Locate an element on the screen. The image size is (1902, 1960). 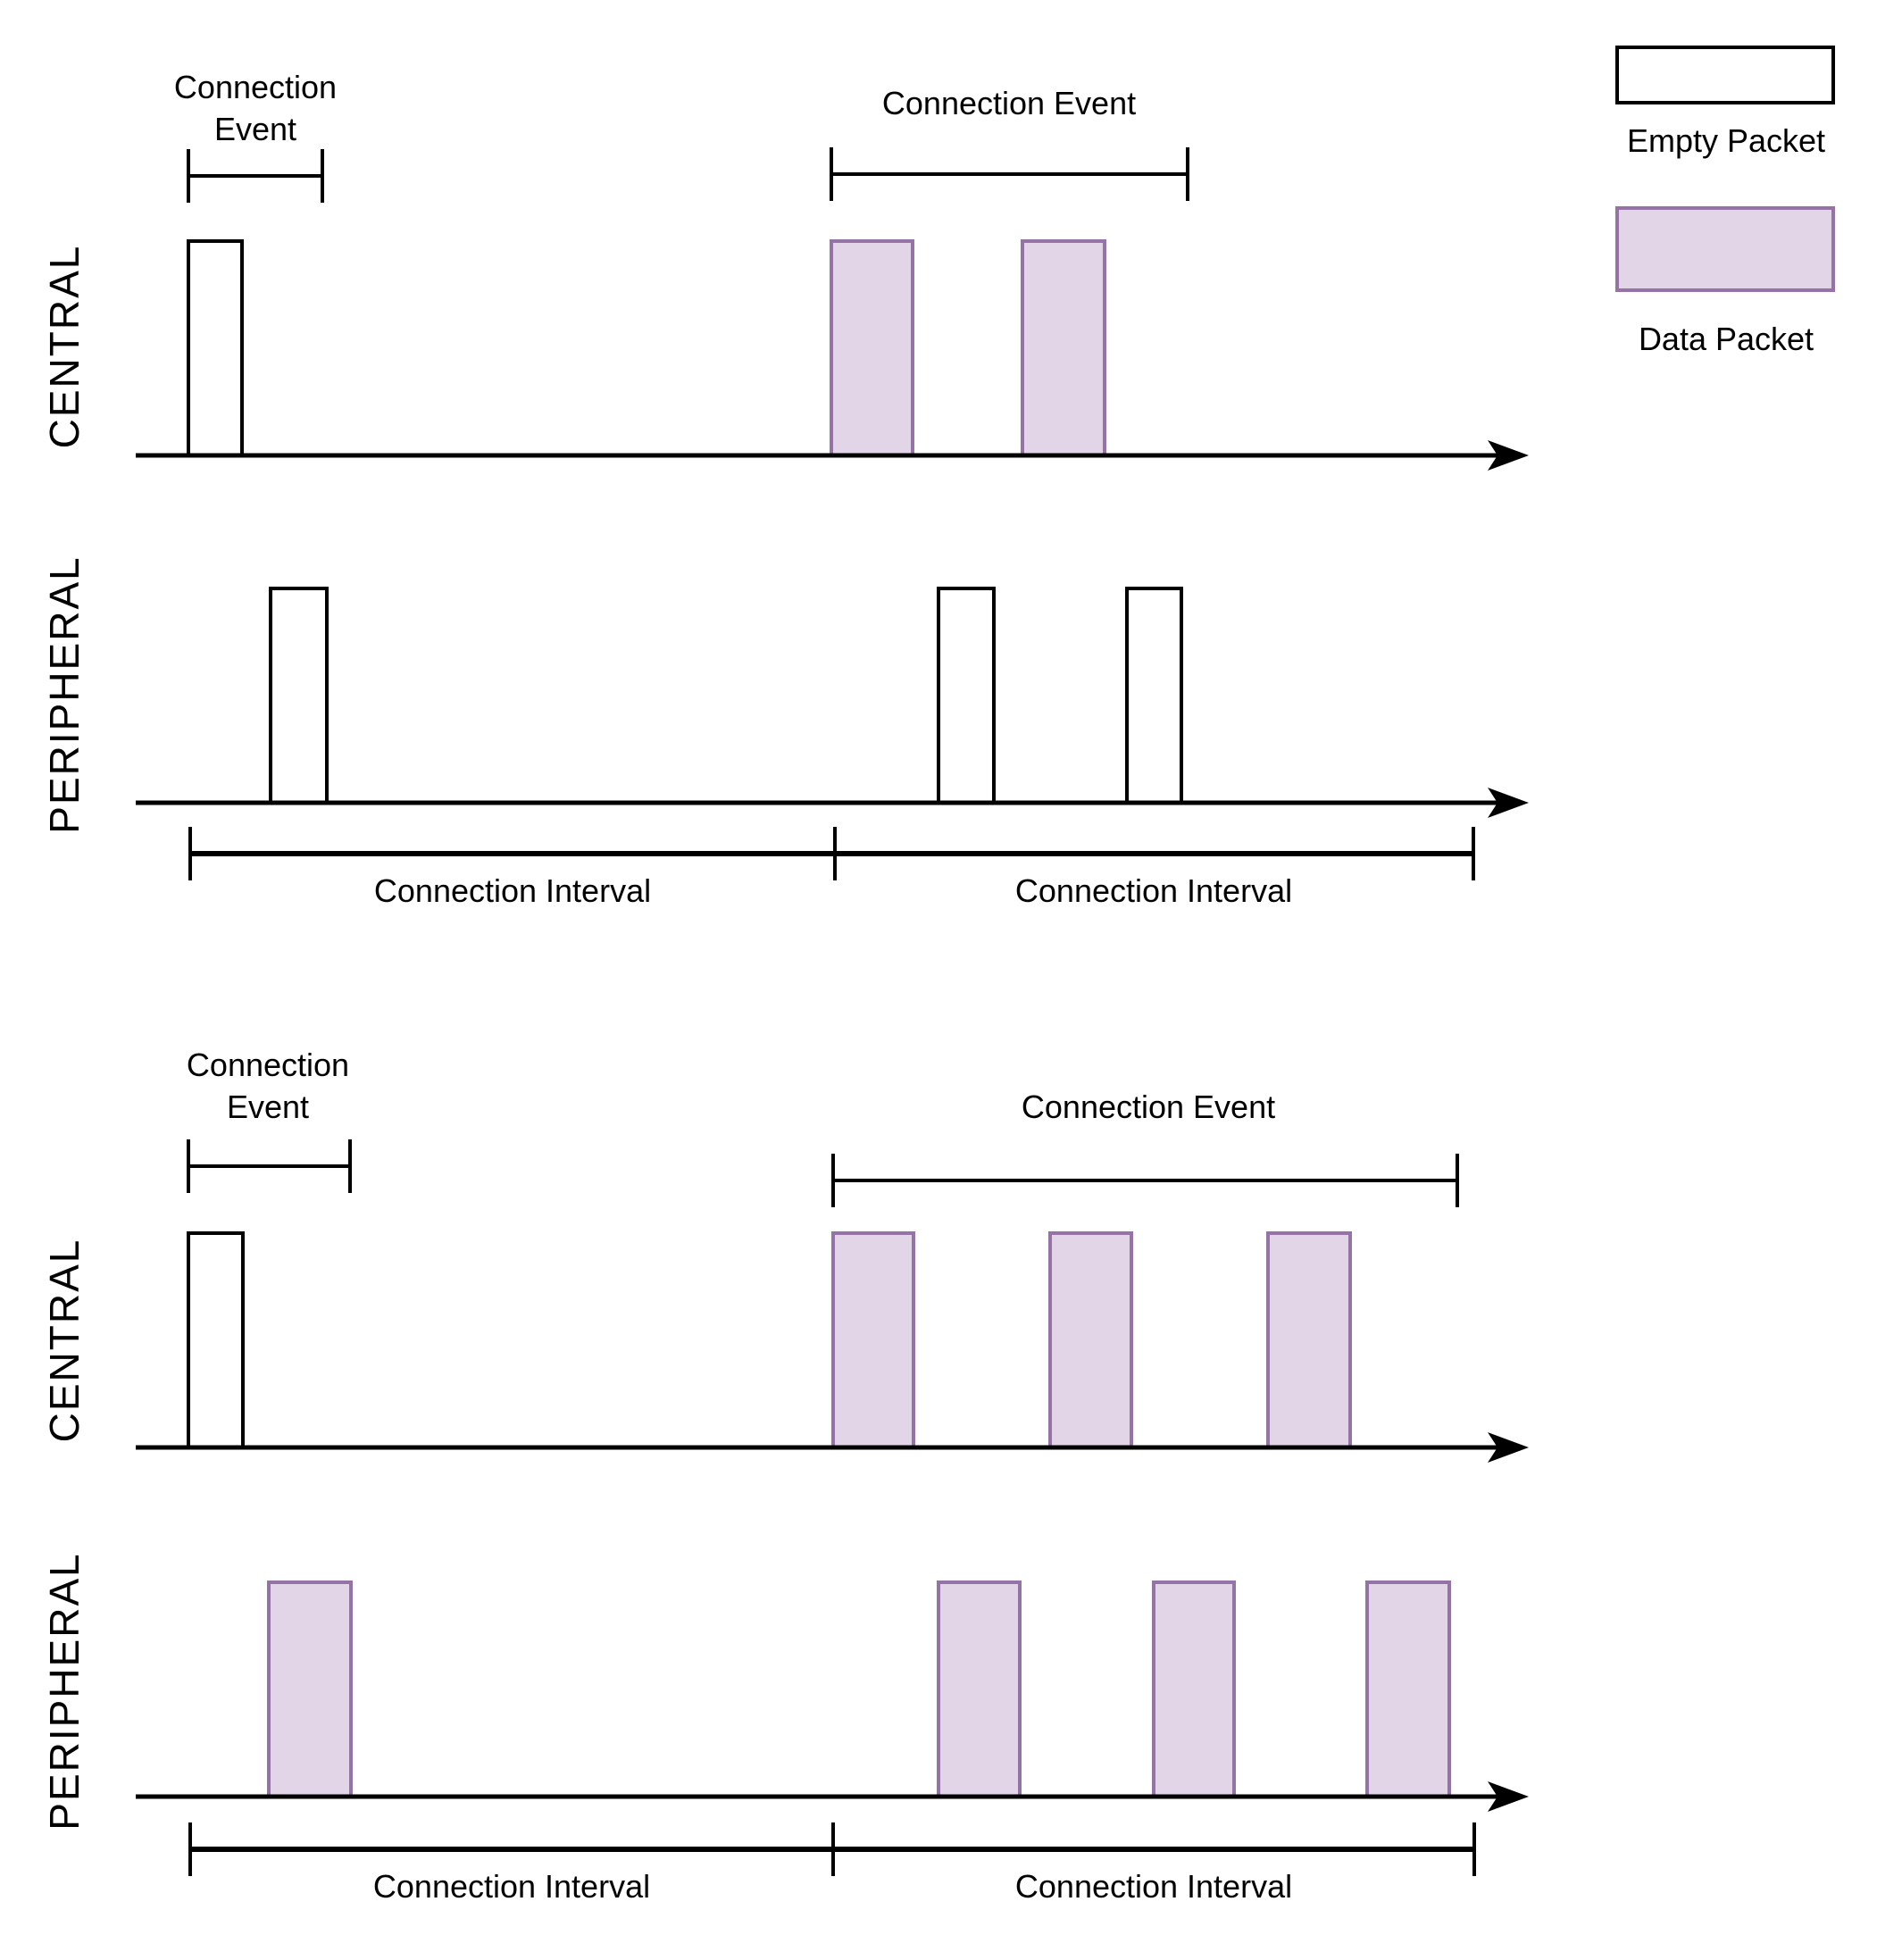
data-packet-swatch is located at coordinates (1725, 249).